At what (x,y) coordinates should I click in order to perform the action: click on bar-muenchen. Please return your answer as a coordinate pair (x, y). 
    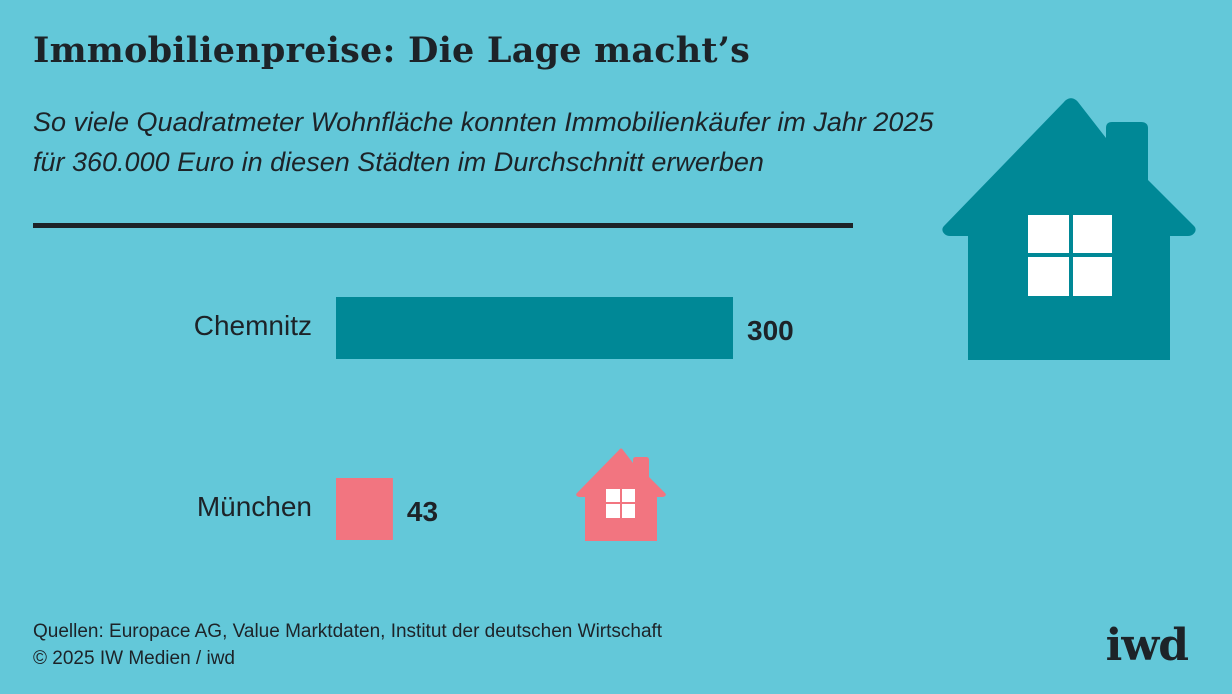
    Looking at the image, I should click on (364, 509).